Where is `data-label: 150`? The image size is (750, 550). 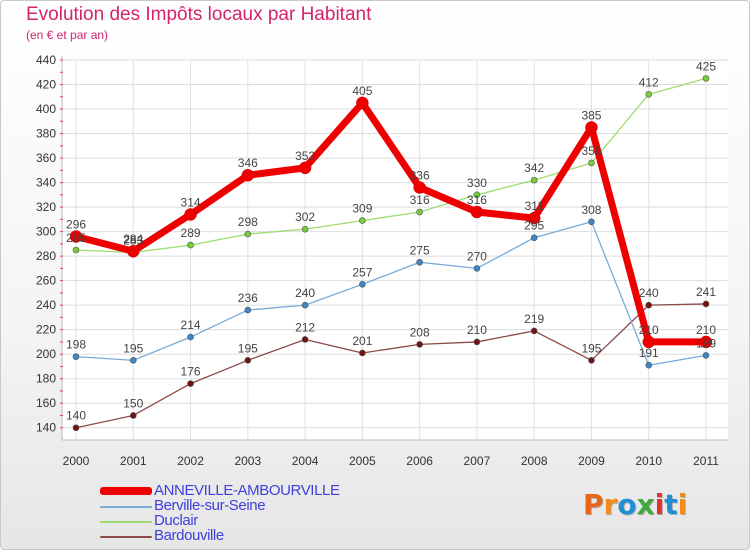 data-label: 150 is located at coordinates (133, 403).